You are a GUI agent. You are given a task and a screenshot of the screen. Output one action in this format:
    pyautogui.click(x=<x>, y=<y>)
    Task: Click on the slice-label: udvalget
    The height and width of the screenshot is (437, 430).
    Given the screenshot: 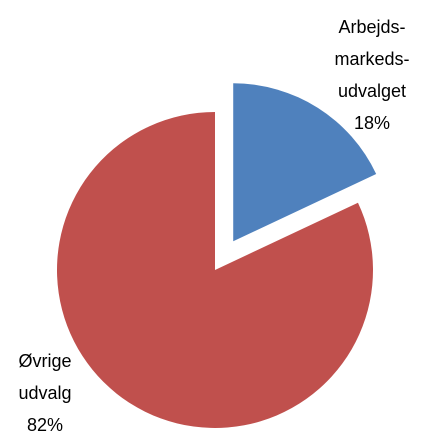 What is the action you would take?
    pyautogui.click(x=372, y=91)
    